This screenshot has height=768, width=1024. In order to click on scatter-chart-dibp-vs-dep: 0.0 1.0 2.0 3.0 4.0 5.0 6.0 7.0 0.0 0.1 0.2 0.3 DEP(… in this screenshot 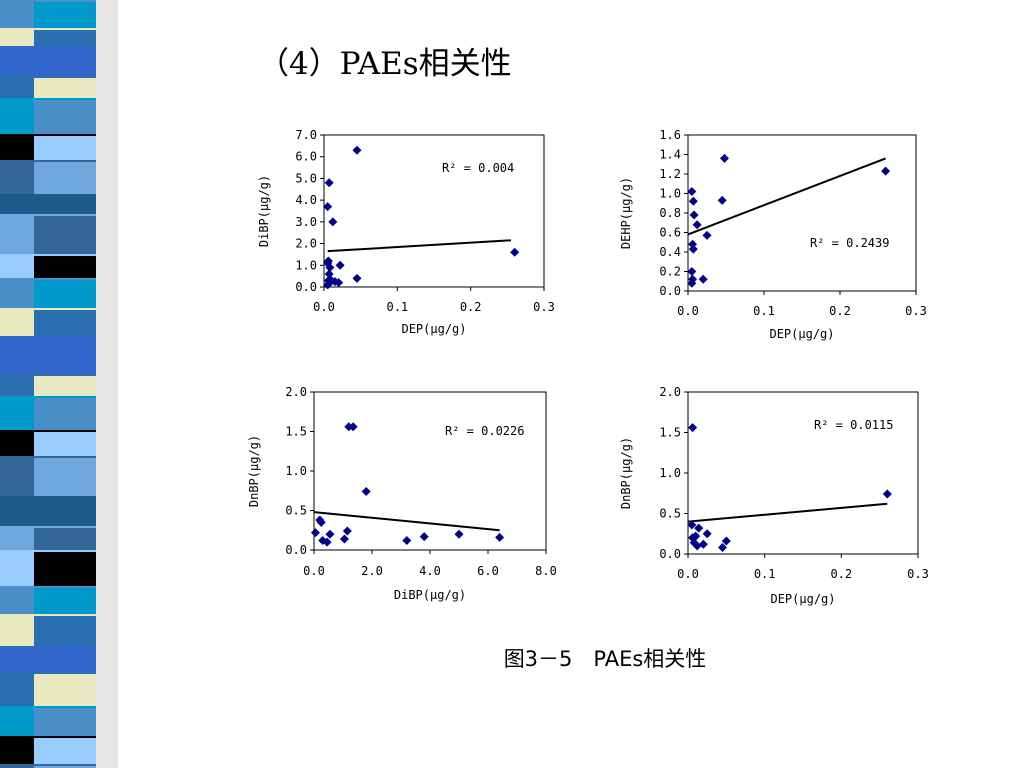, I will do `click(406, 232)`.